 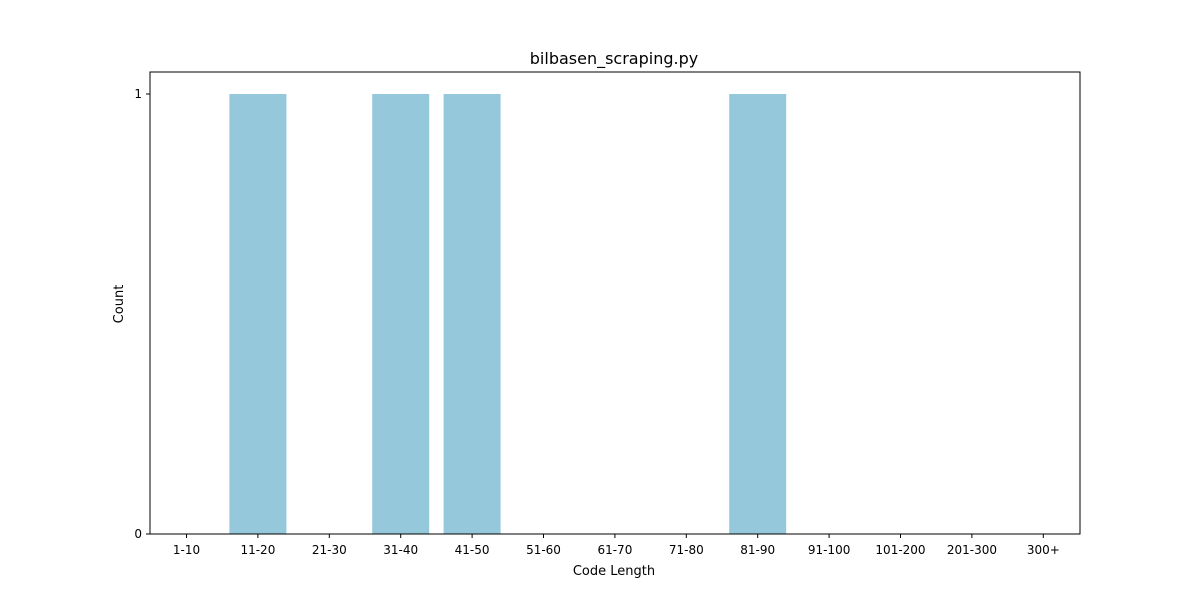 What do you see at coordinates (686, 550) in the screenshot?
I see `x-tick-label: 71-80` at bounding box center [686, 550].